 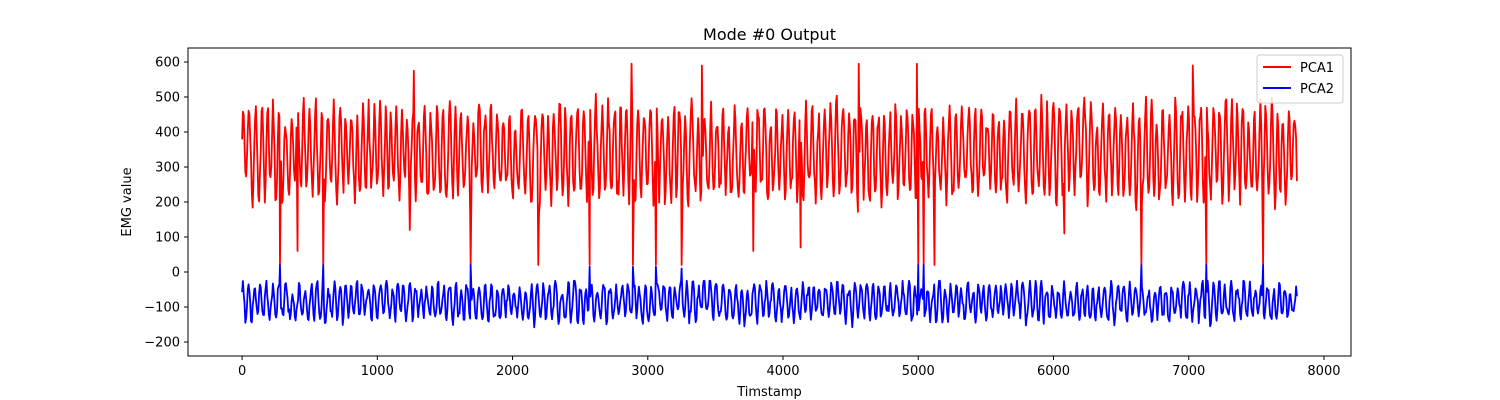 What do you see at coordinates (162, 343) in the screenshot?
I see `y-tick-label: −200` at bounding box center [162, 343].